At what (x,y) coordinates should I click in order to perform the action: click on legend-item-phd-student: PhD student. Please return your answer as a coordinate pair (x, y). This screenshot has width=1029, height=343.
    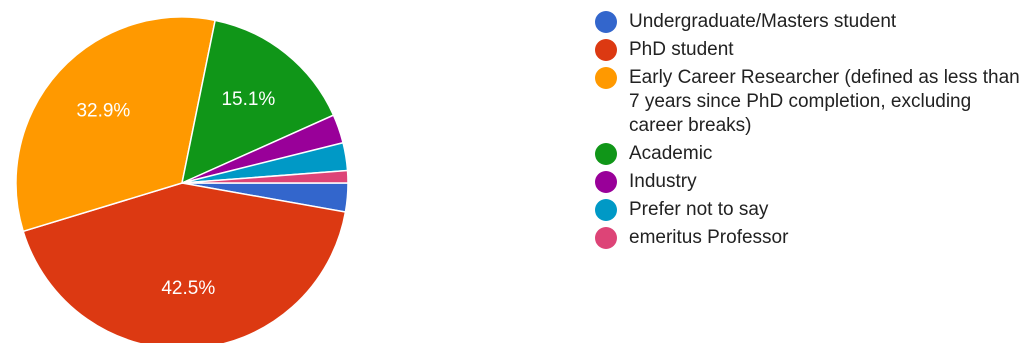
    Looking at the image, I should click on (811, 50).